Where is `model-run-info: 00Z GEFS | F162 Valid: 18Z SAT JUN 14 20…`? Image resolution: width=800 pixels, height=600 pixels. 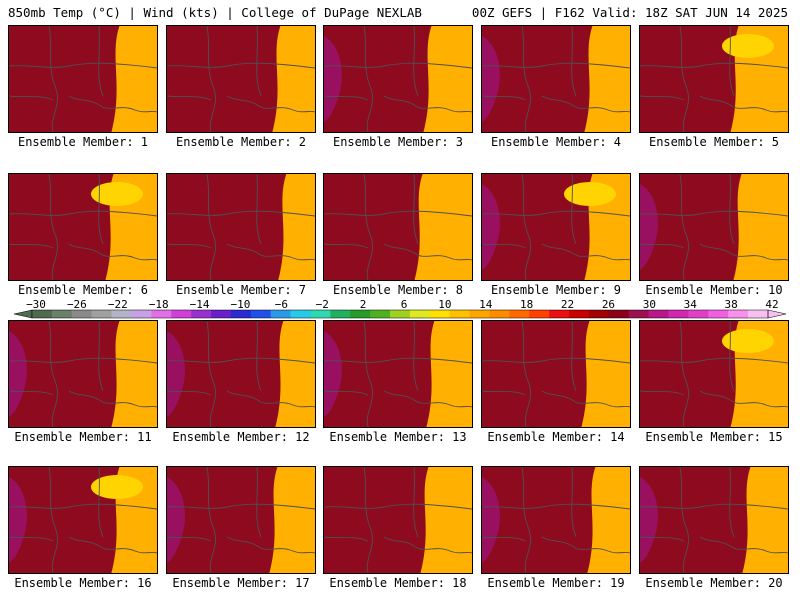
model-run-info: 00Z GEFS | F162 Valid: 18Z SAT JUN 14 20… is located at coordinates (629, 12).